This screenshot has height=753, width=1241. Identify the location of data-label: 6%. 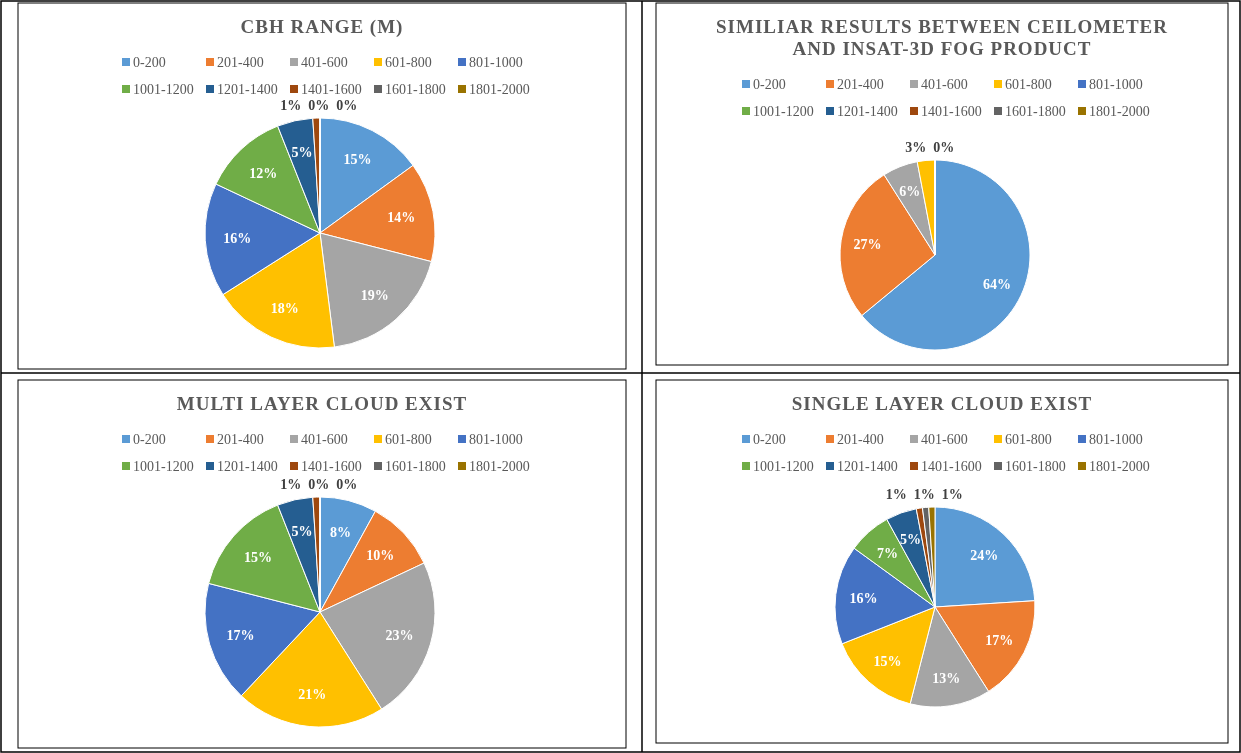
(910, 192).